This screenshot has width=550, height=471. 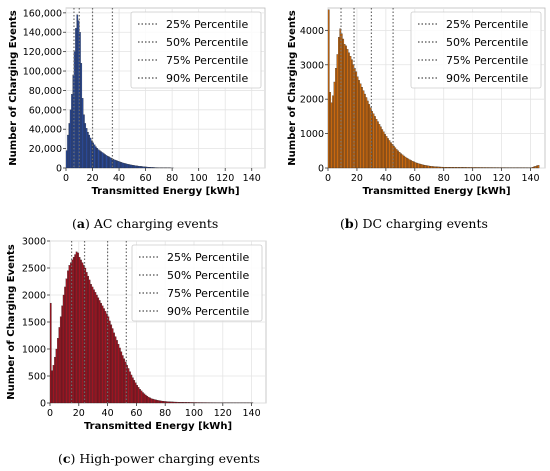 I want to click on caption-text: DC charging events, so click(x=425, y=223).